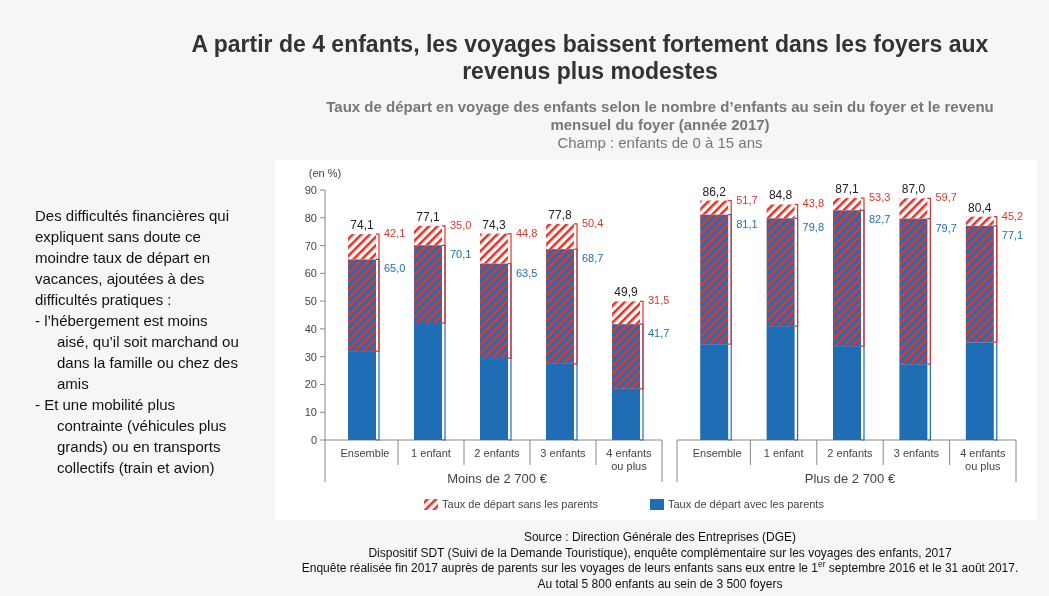 This screenshot has height=596, width=1049. What do you see at coordinates (813, 227) in the screenshot?
I see `annotation: 79,8` at bounding box center [813, 227].